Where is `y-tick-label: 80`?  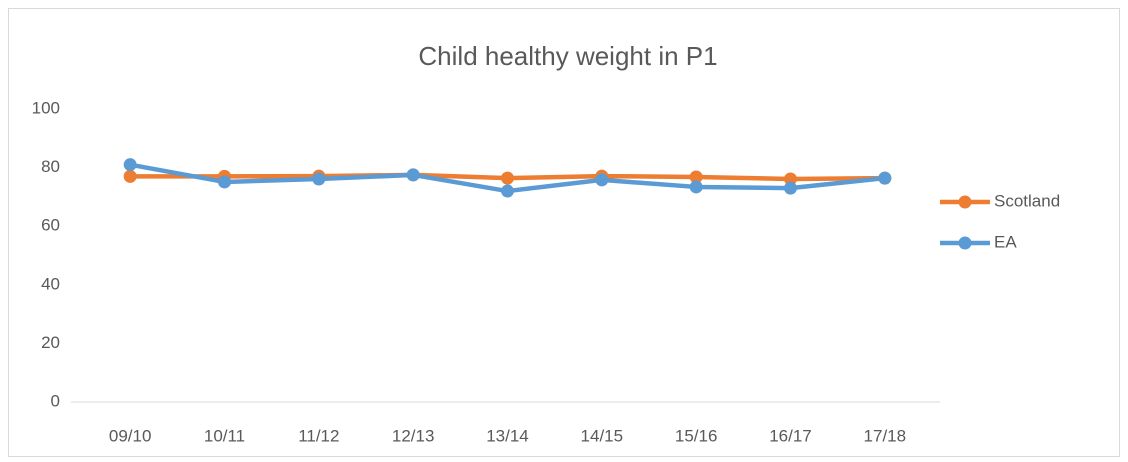
y-tick-label: 80 is located at coordinates (50, 166).